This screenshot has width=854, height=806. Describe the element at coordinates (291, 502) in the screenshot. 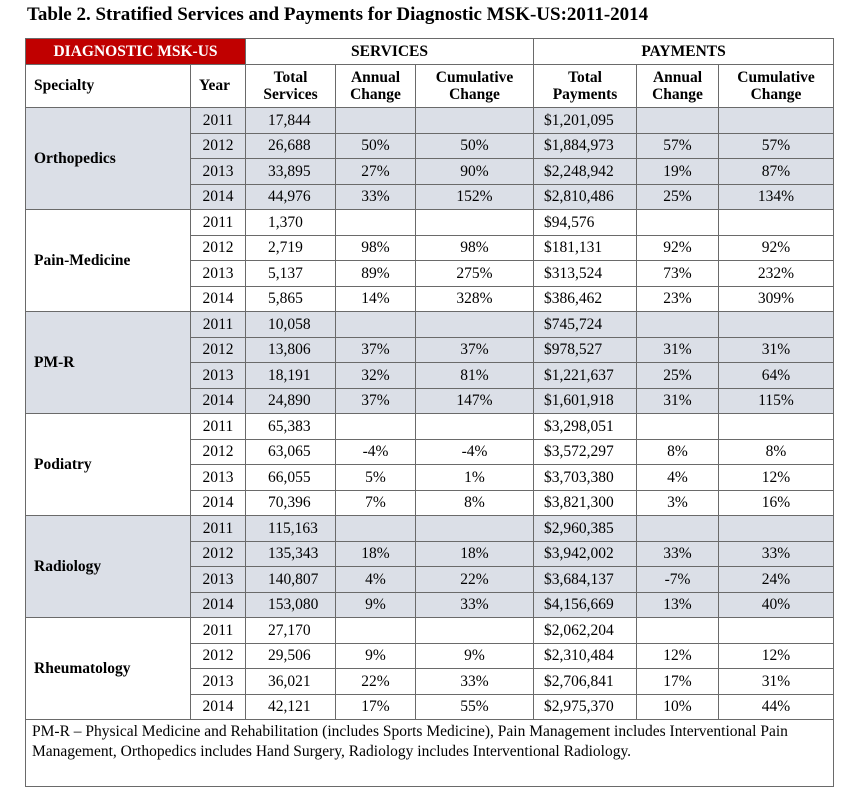

I see `total-services: 70,396` at that location.